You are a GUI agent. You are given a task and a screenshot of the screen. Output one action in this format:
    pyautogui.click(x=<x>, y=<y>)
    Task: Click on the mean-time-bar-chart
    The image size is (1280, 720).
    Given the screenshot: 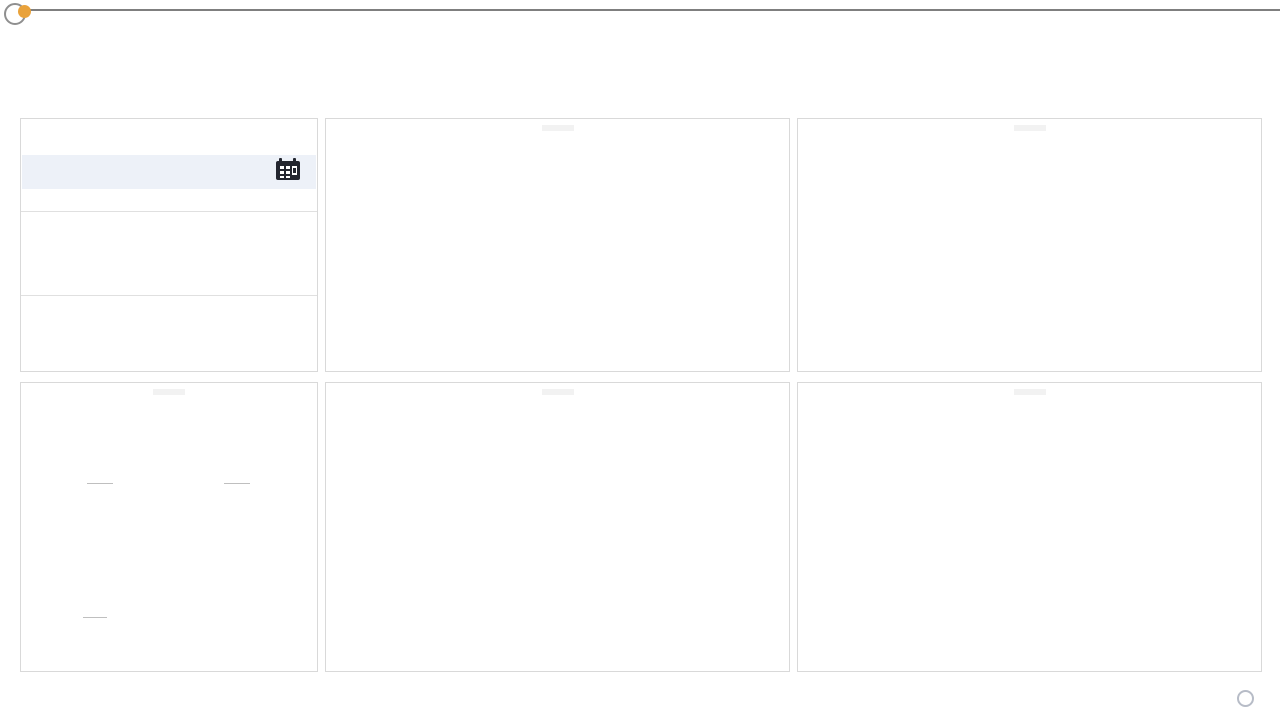 What is the action you would take?
    pyautogui.click(x=1029, y=527)
    